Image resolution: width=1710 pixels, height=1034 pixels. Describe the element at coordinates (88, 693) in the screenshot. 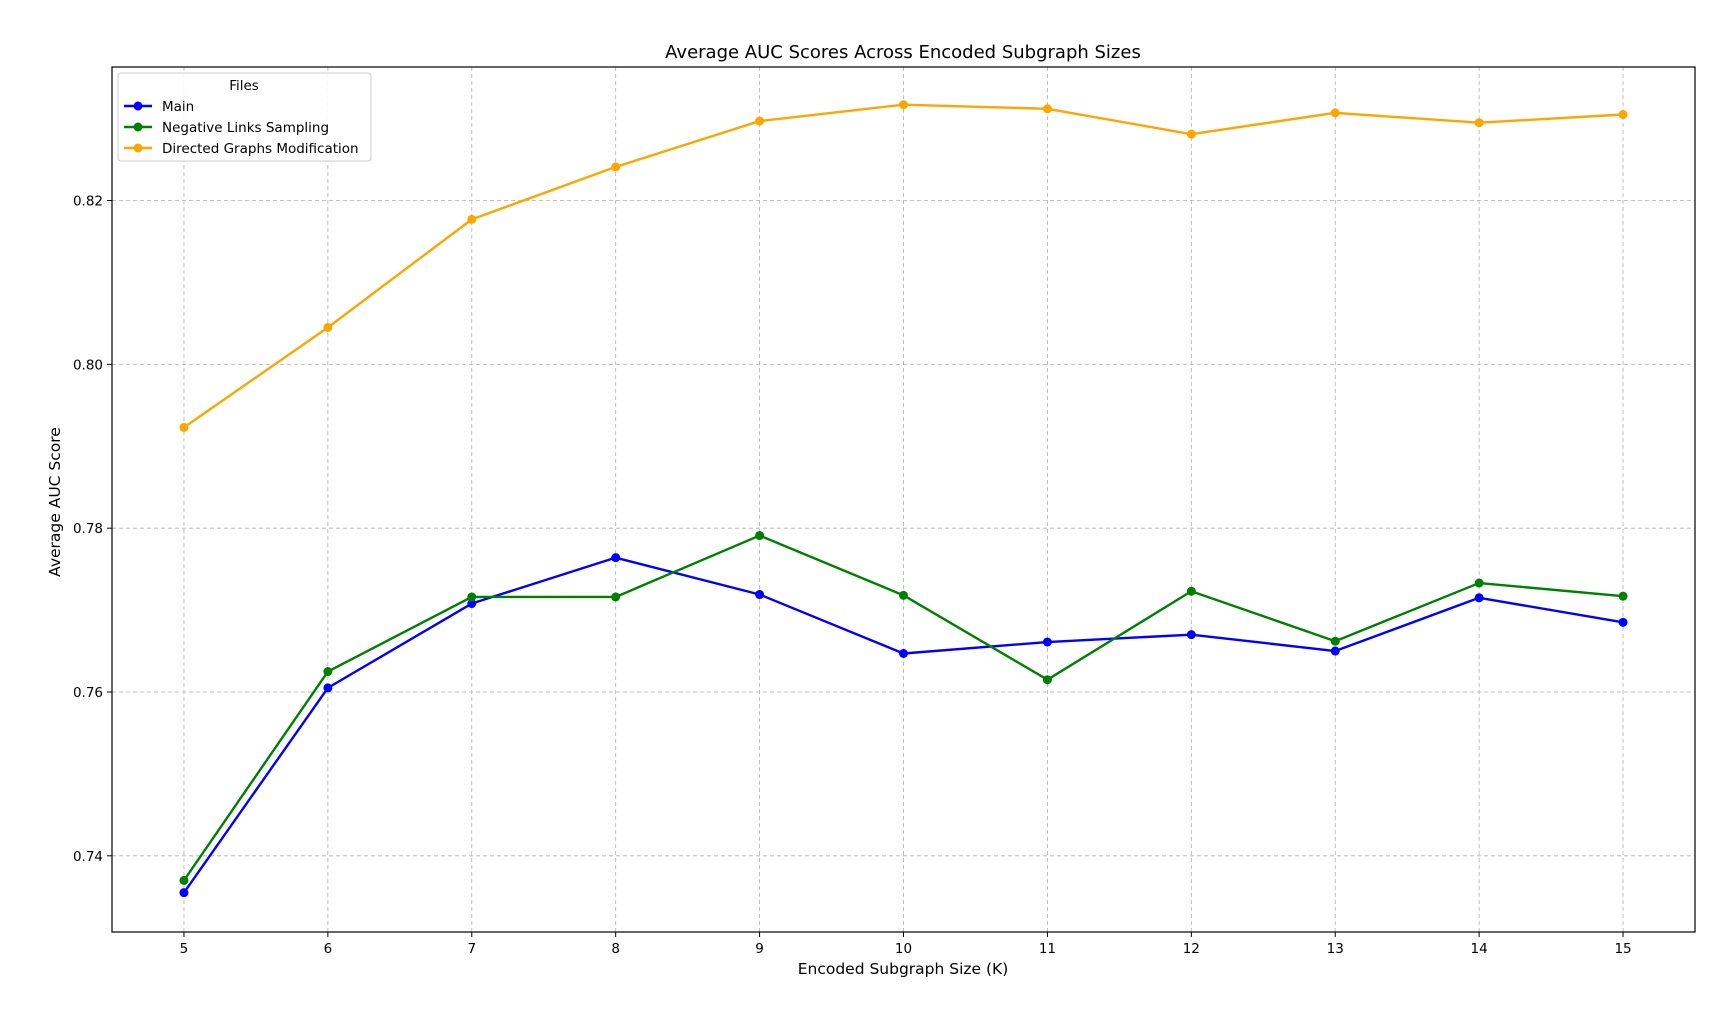

I see `y-tick-label: 0.76` at that location.